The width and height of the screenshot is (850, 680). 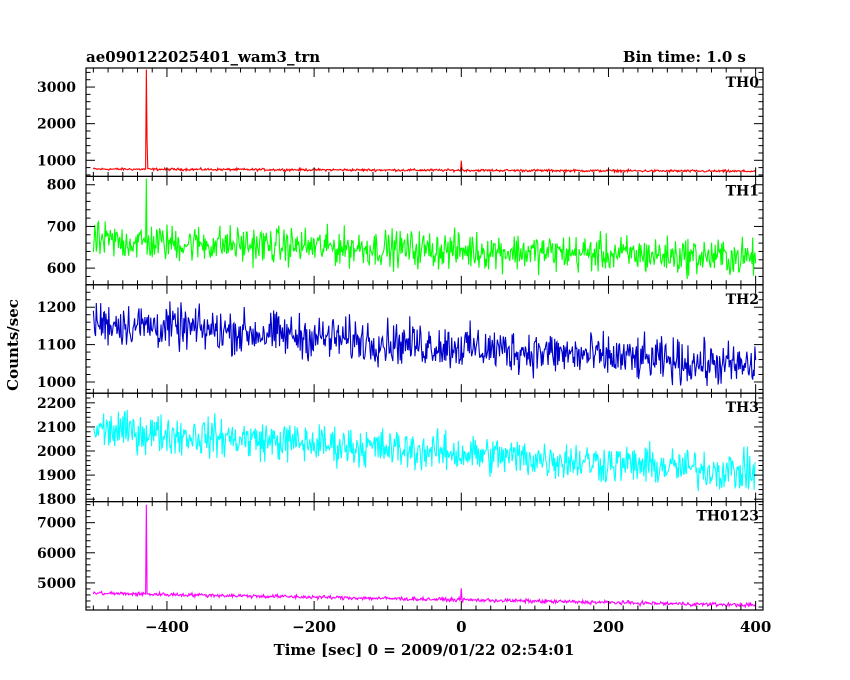 What do you see at coordinates (314, 627) in the screenshot?
I see `x-tick-label: −200` at bounding box center [314, 627].